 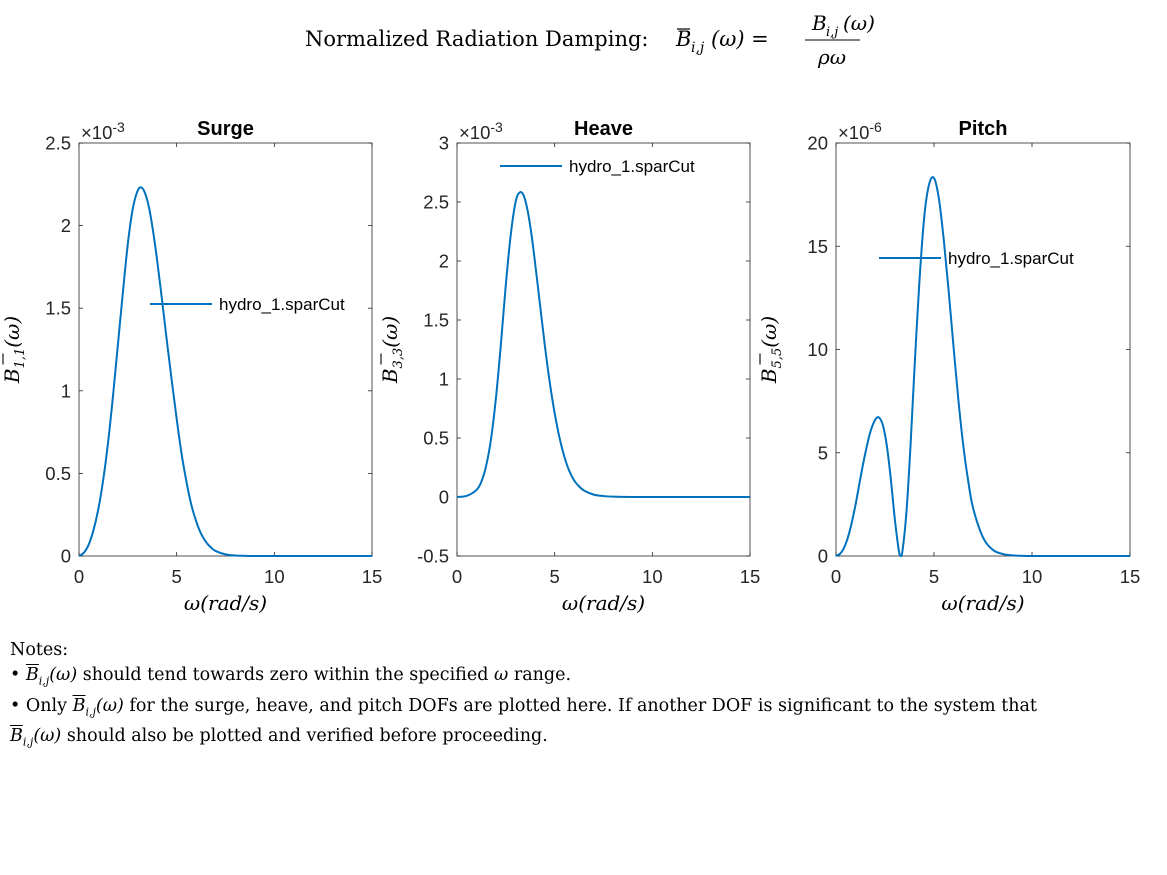 I want to click on legend-pitch: hydro_1.sparCut, so click(x=976, y=258).